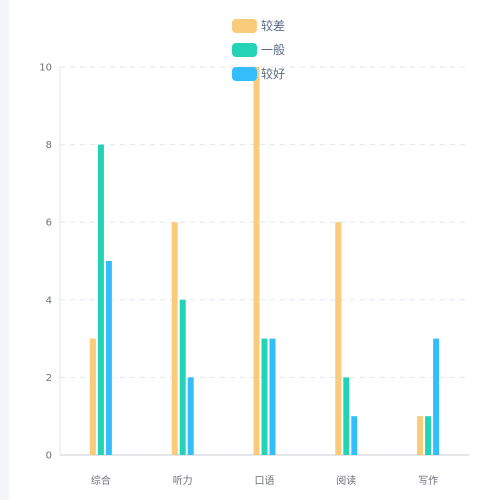 The height and width of the screenshot is (500, 500). Describe the element at coordinates (50, 262) in the screenshot. I see `y-axis: 0 2 4 6 8 10` at that location.